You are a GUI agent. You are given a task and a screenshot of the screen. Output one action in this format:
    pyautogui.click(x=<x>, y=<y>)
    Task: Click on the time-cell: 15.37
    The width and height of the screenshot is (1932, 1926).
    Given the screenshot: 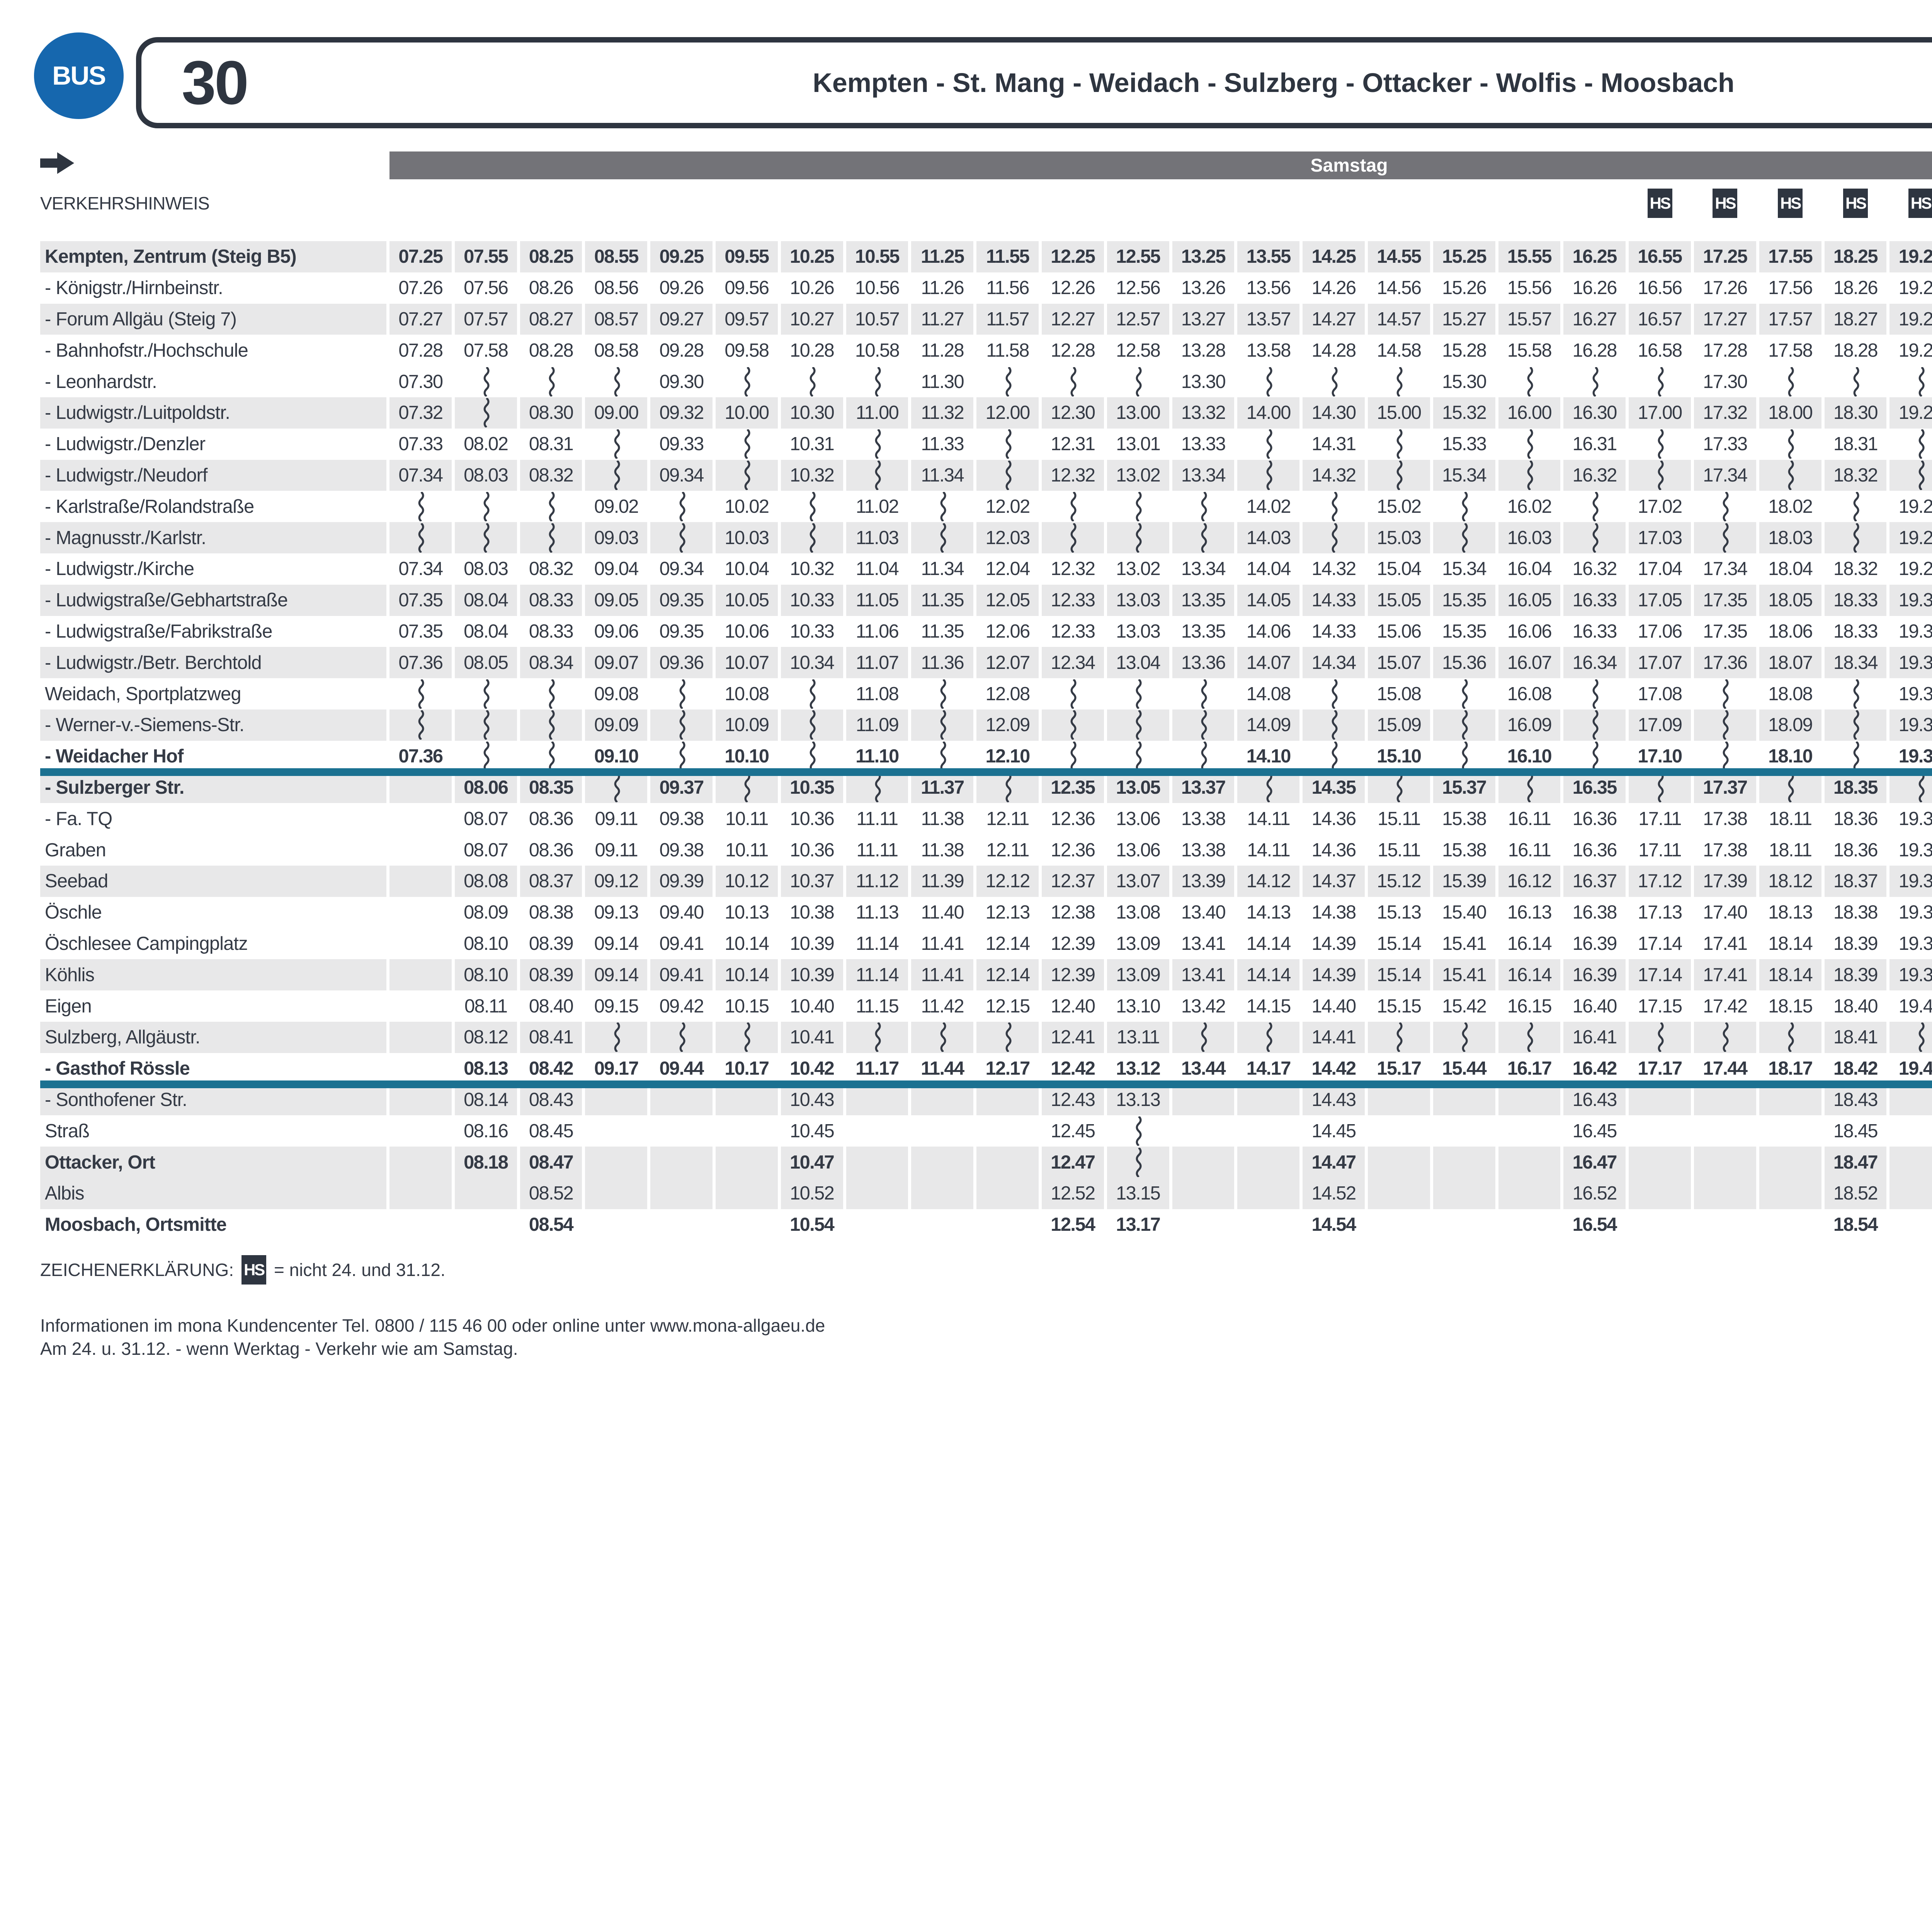 What is the action you would take?
    pyautogui.click(x=1464, y=787)
    